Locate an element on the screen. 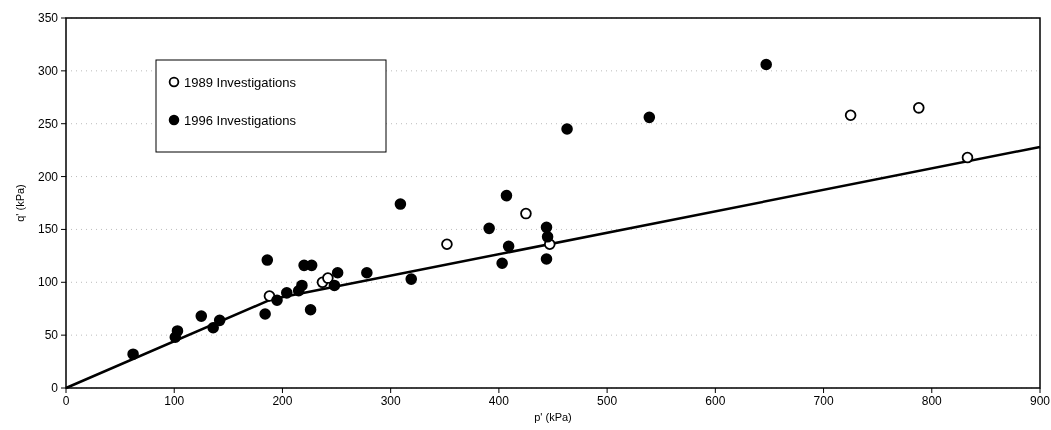  x-tick-label: 700 is located at coordinates (823, 401).